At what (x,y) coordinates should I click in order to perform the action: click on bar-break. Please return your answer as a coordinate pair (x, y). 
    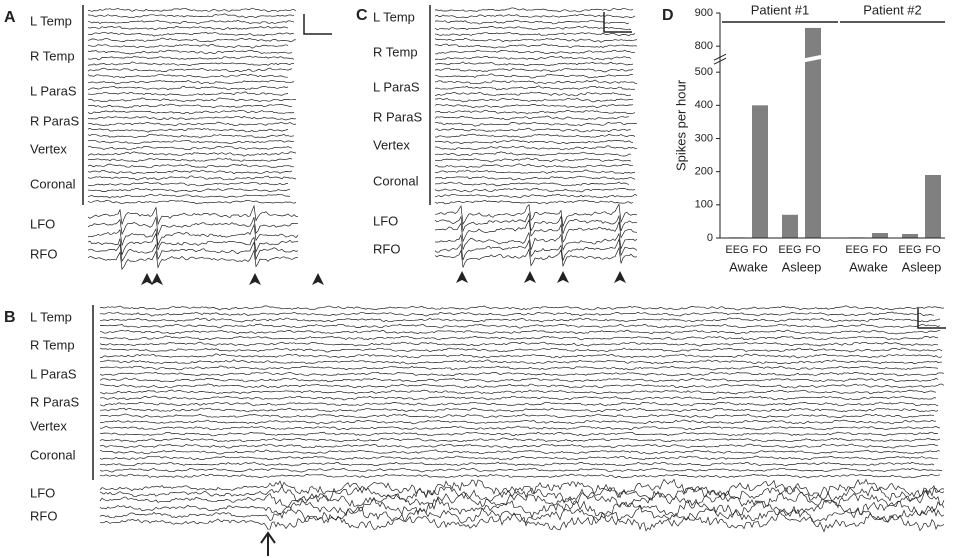
    Looking at the image, I should click on (795, 62).